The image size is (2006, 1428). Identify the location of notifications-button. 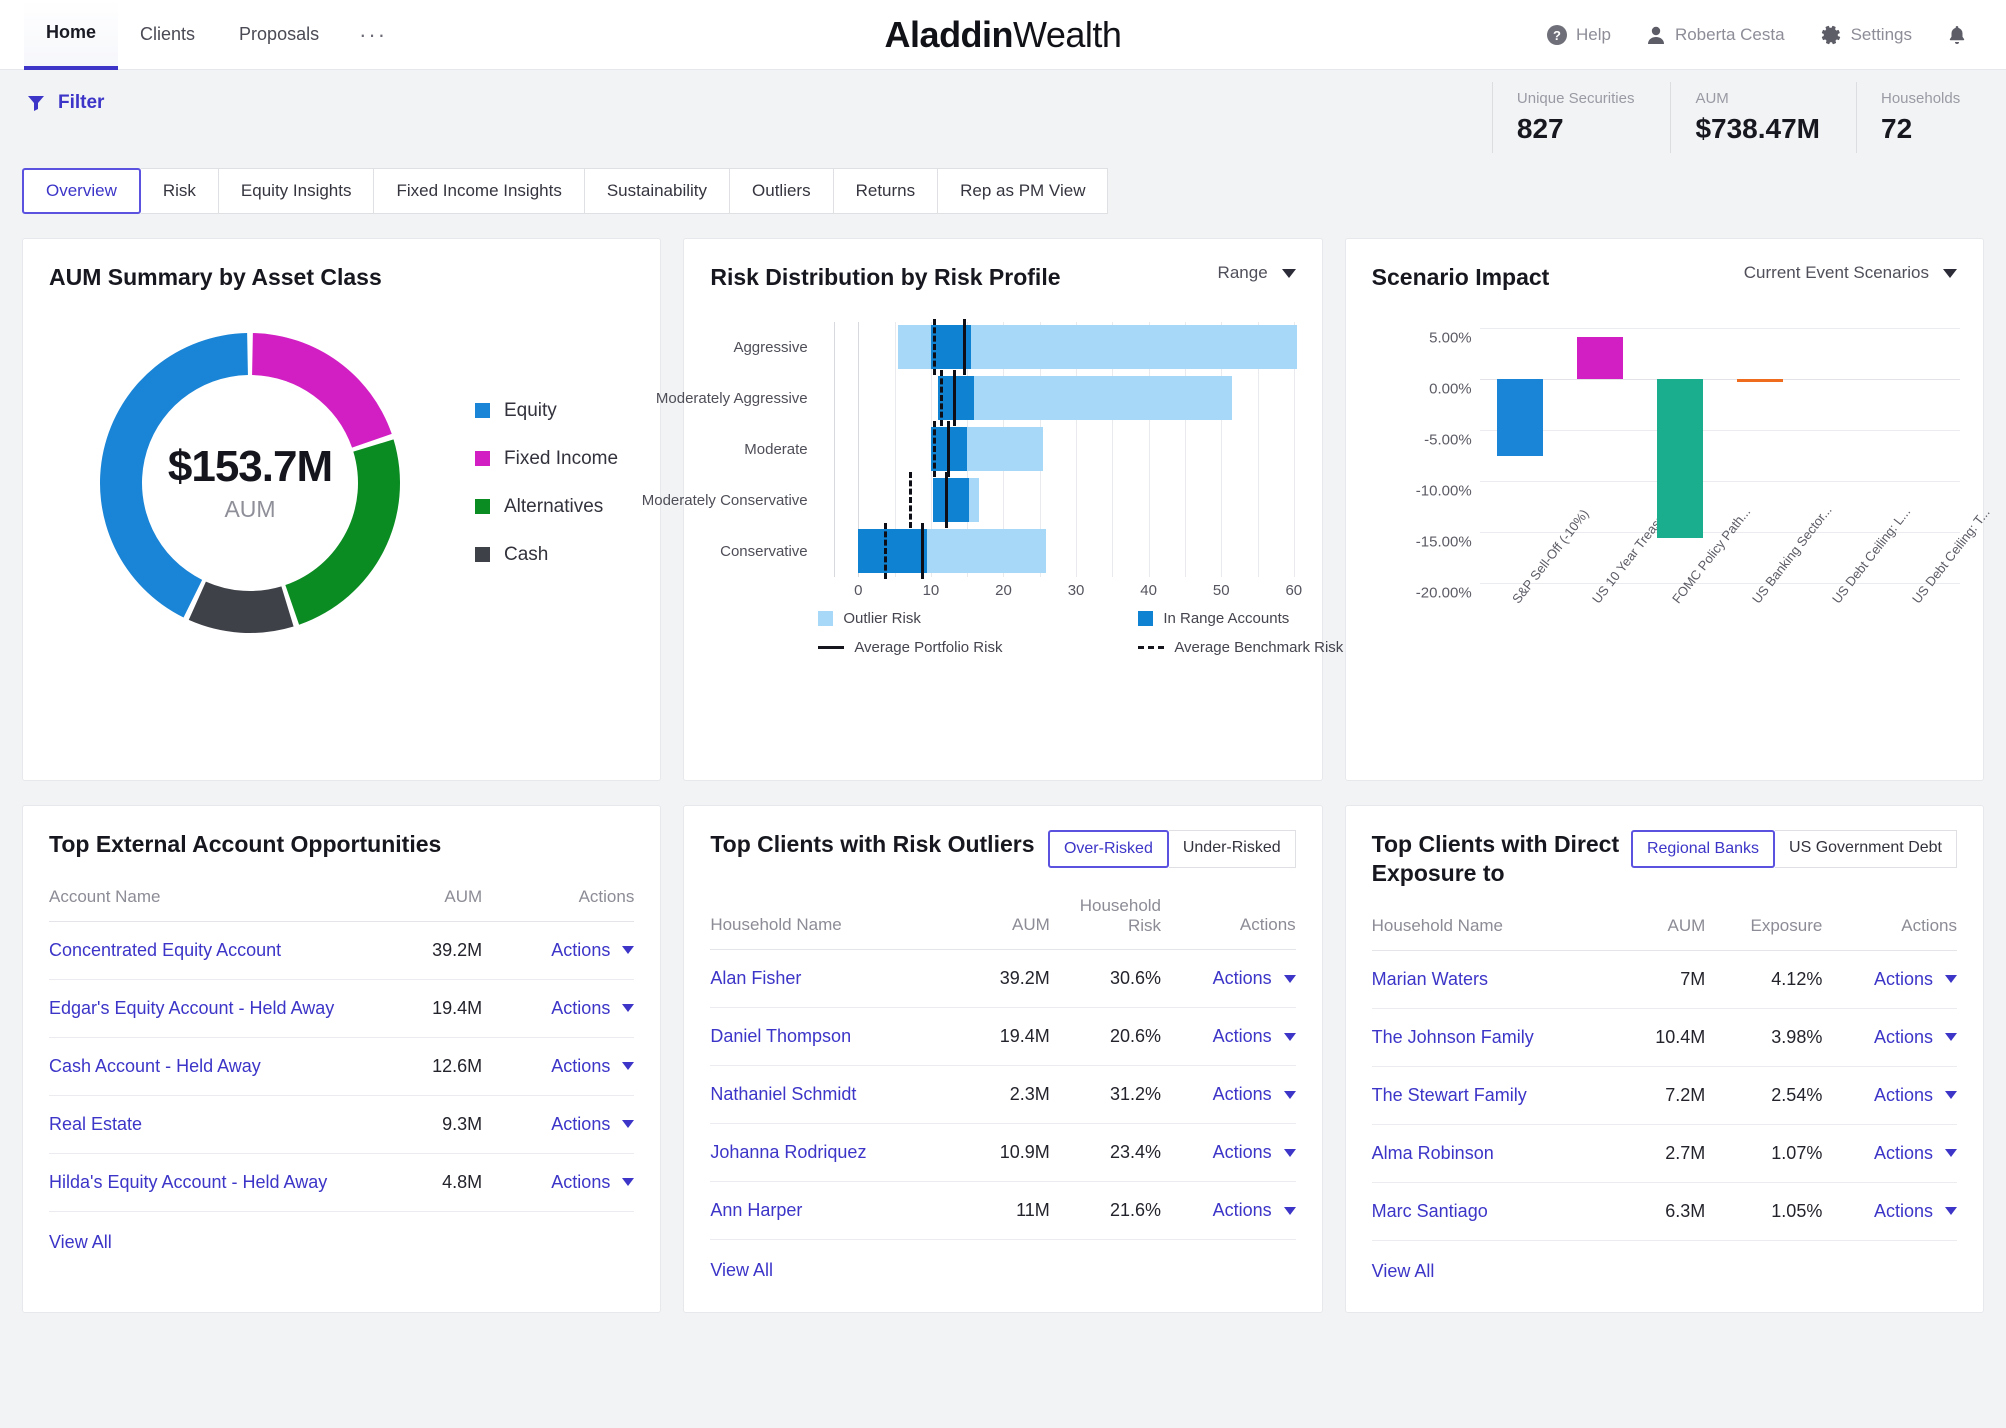
(1957, 35).